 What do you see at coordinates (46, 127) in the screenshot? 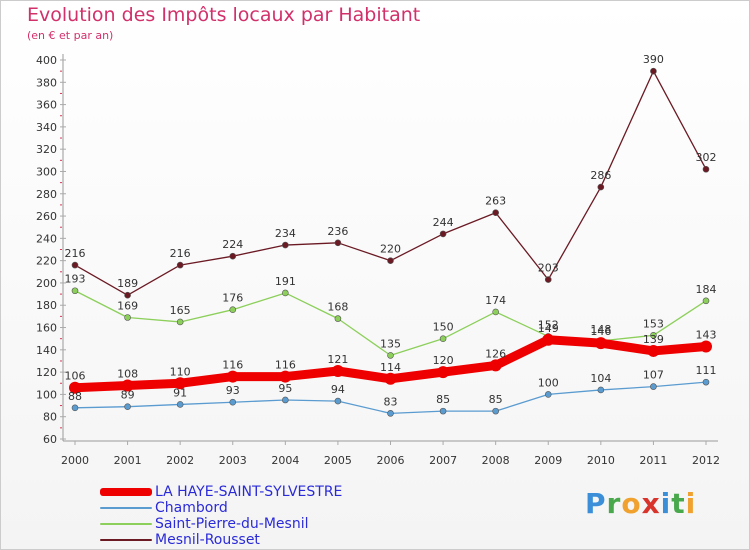
I see `y-tick-label: 340` at bounding box center [46, 127].